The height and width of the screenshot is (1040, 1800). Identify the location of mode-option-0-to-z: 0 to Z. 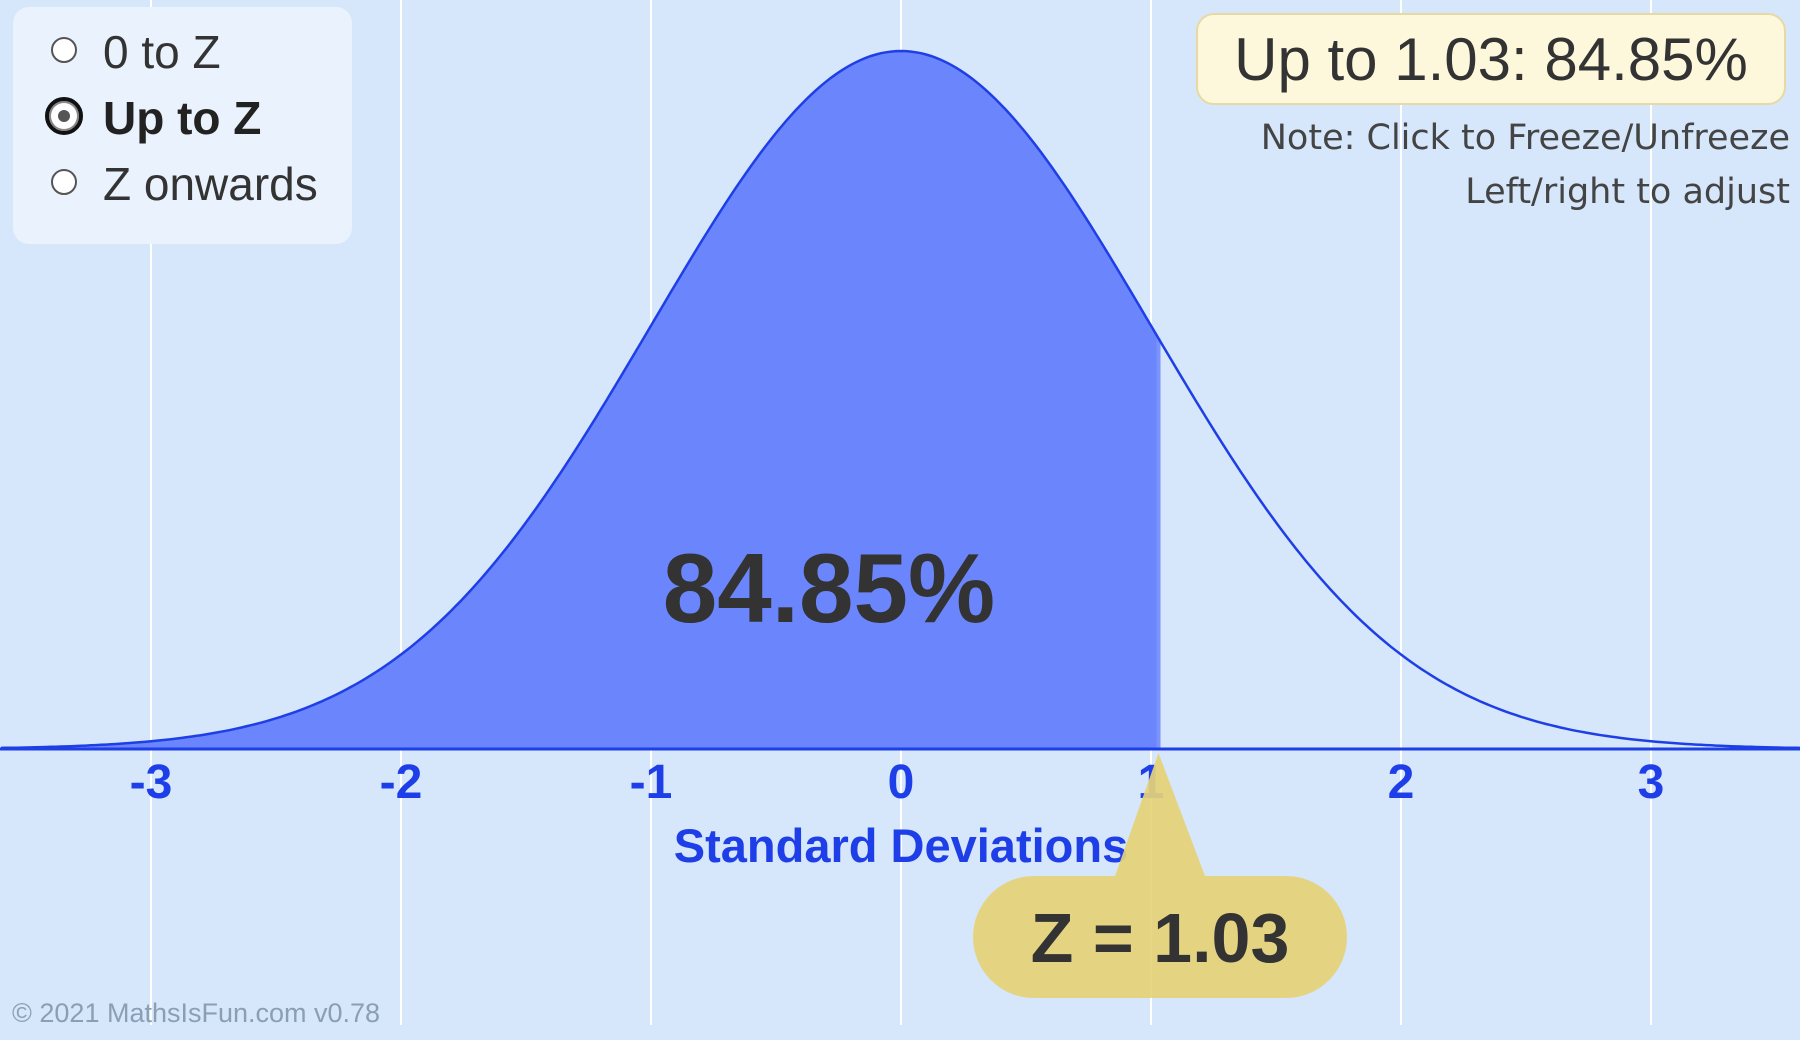
(182, 50).